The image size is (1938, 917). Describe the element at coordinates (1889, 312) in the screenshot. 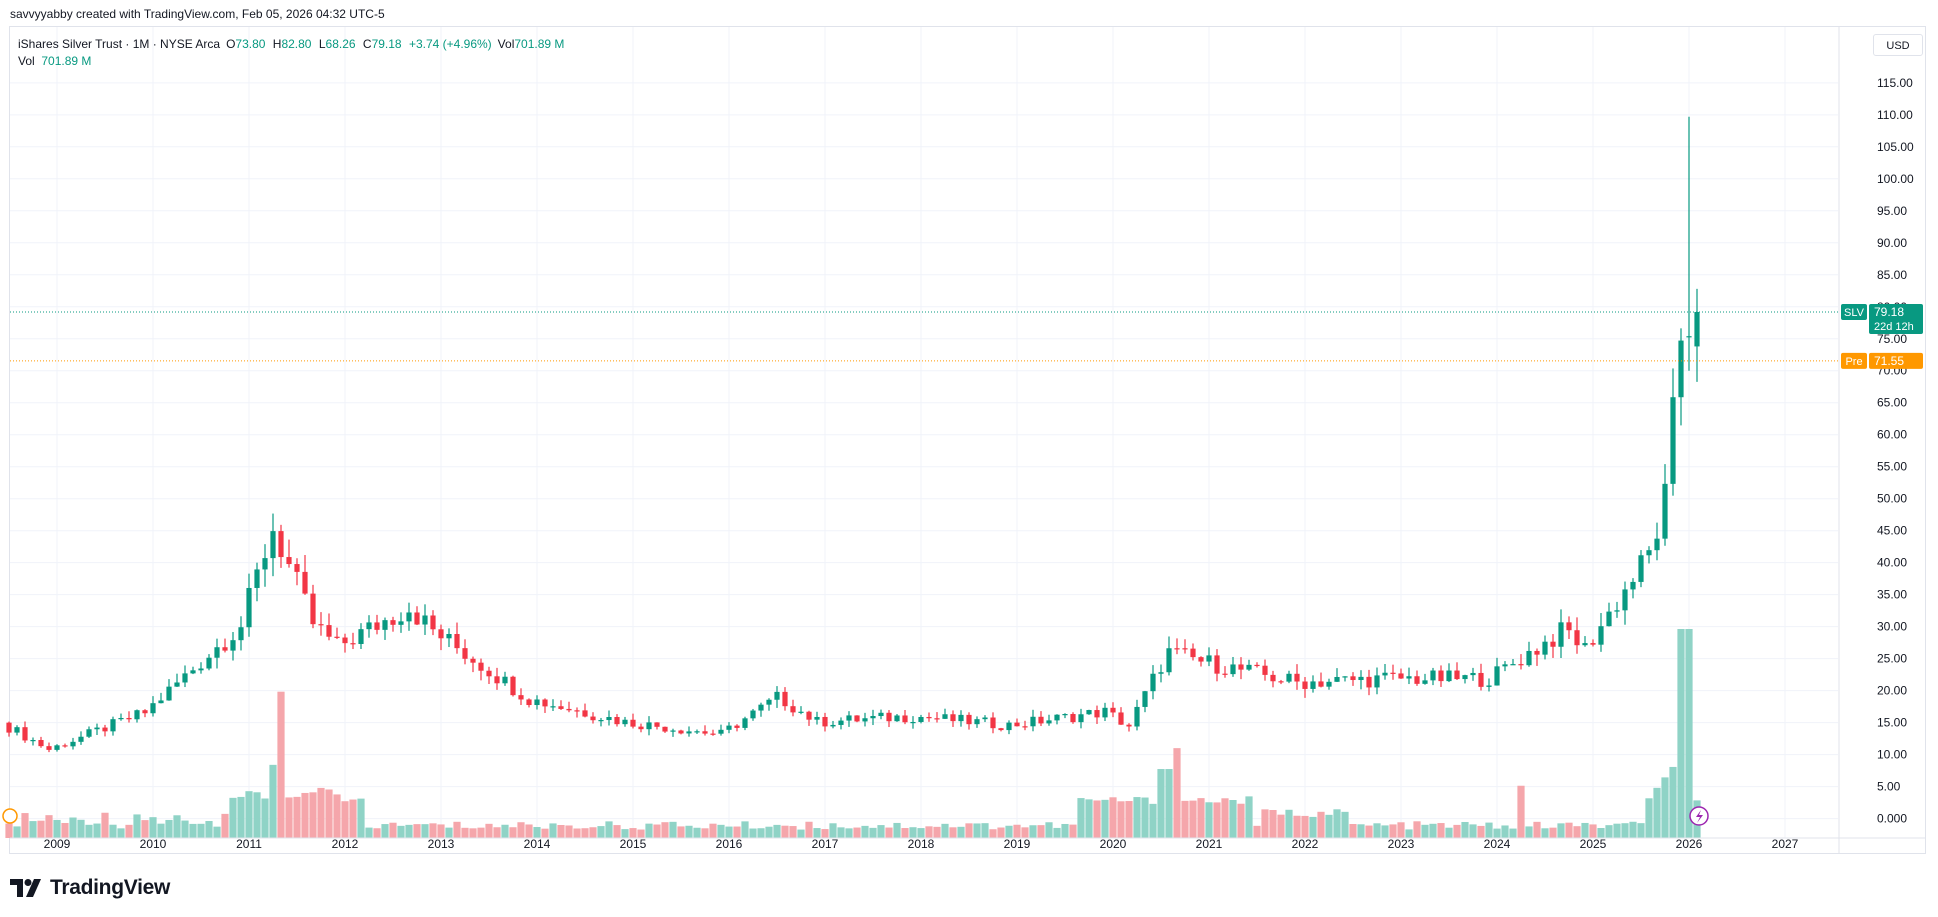

I see `last-price-tag-value: 79.18` at that location.